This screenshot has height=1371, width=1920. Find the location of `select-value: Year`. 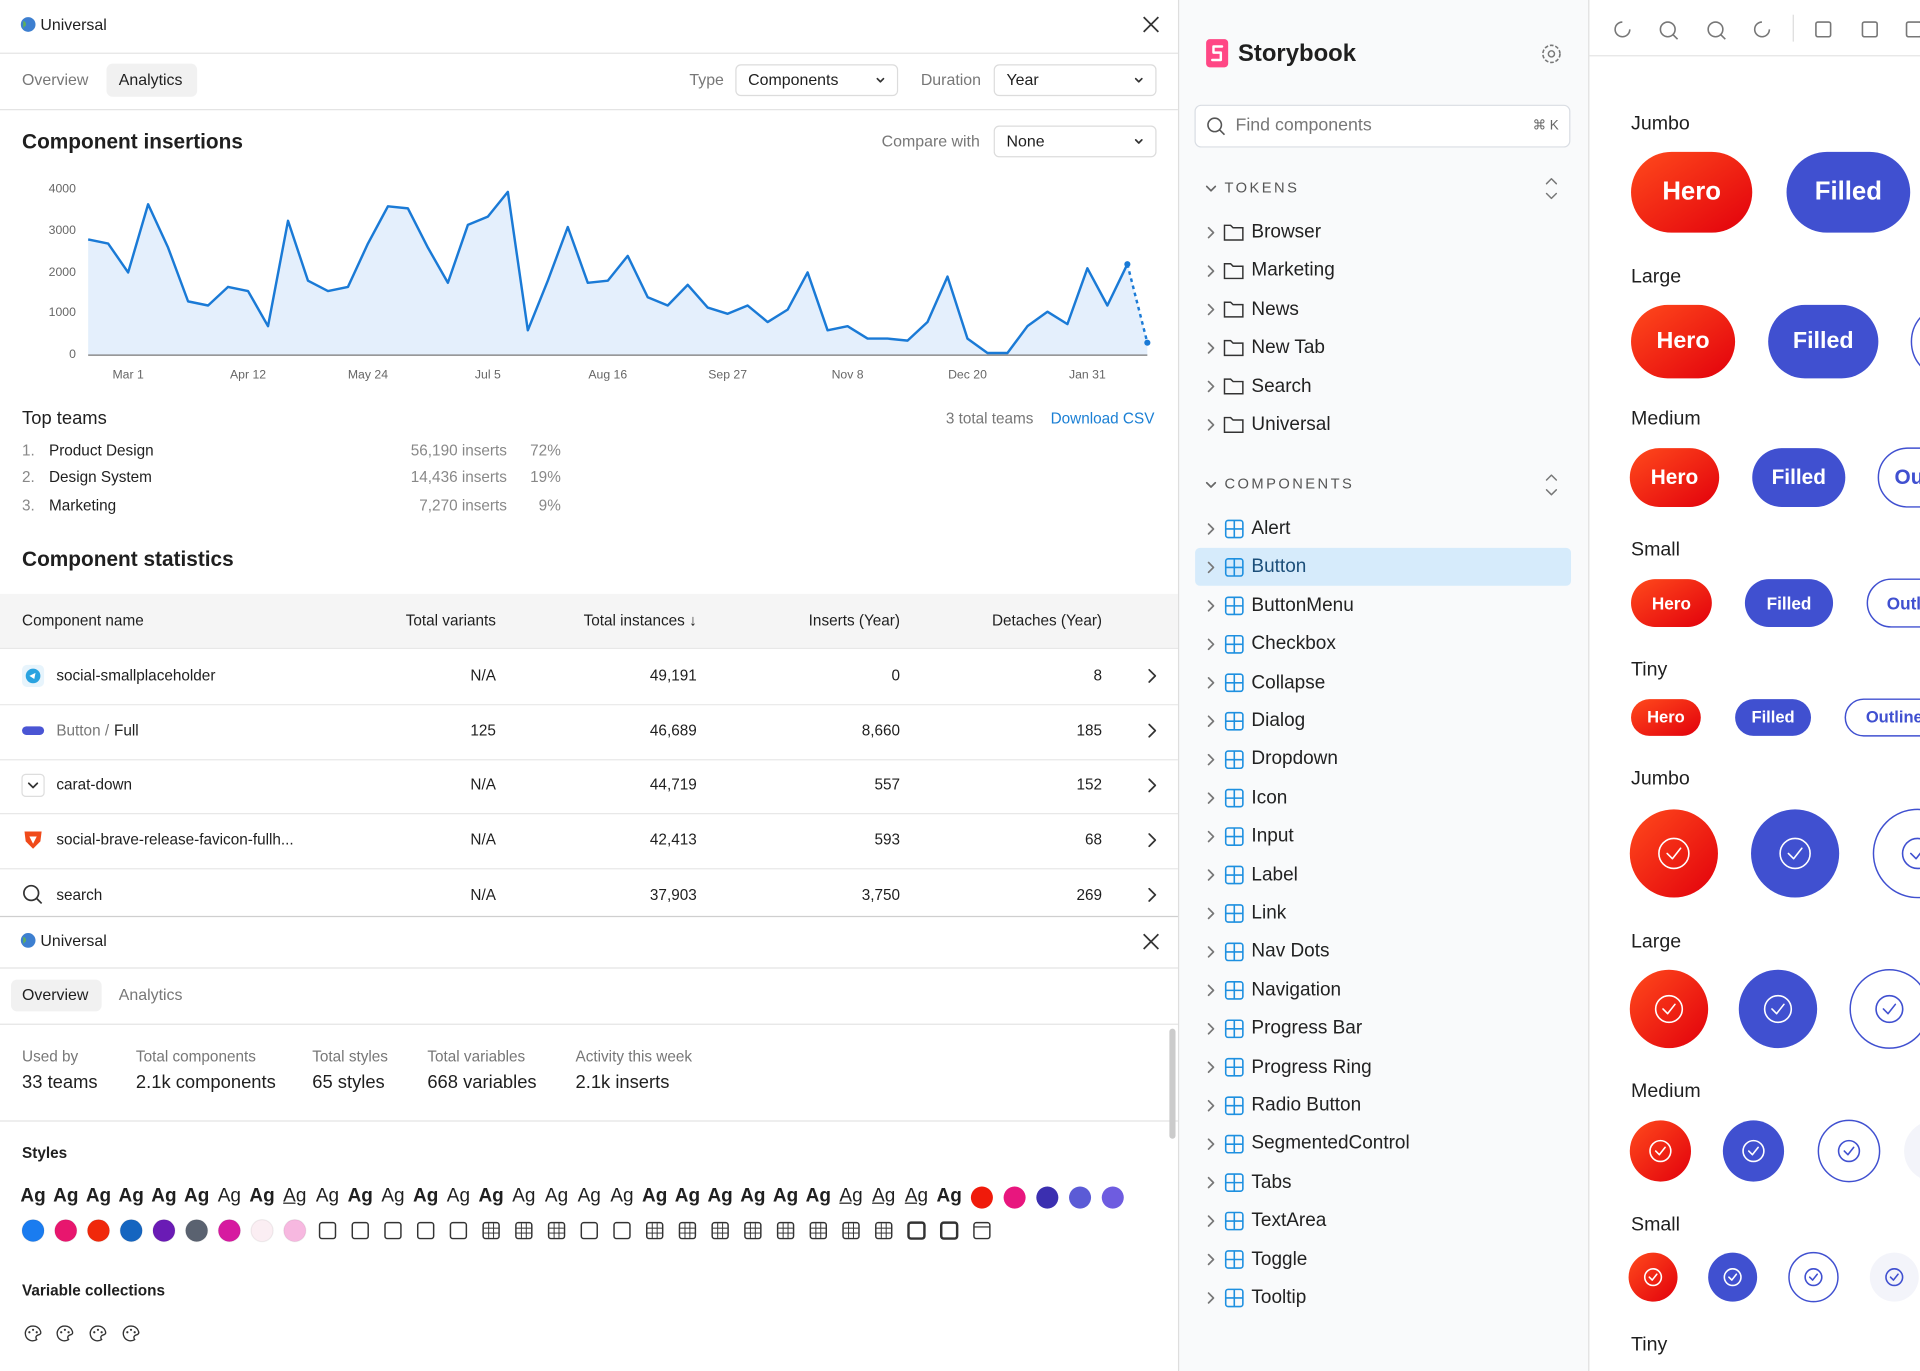

select-value: Year is located at coordinates (1022, 79).